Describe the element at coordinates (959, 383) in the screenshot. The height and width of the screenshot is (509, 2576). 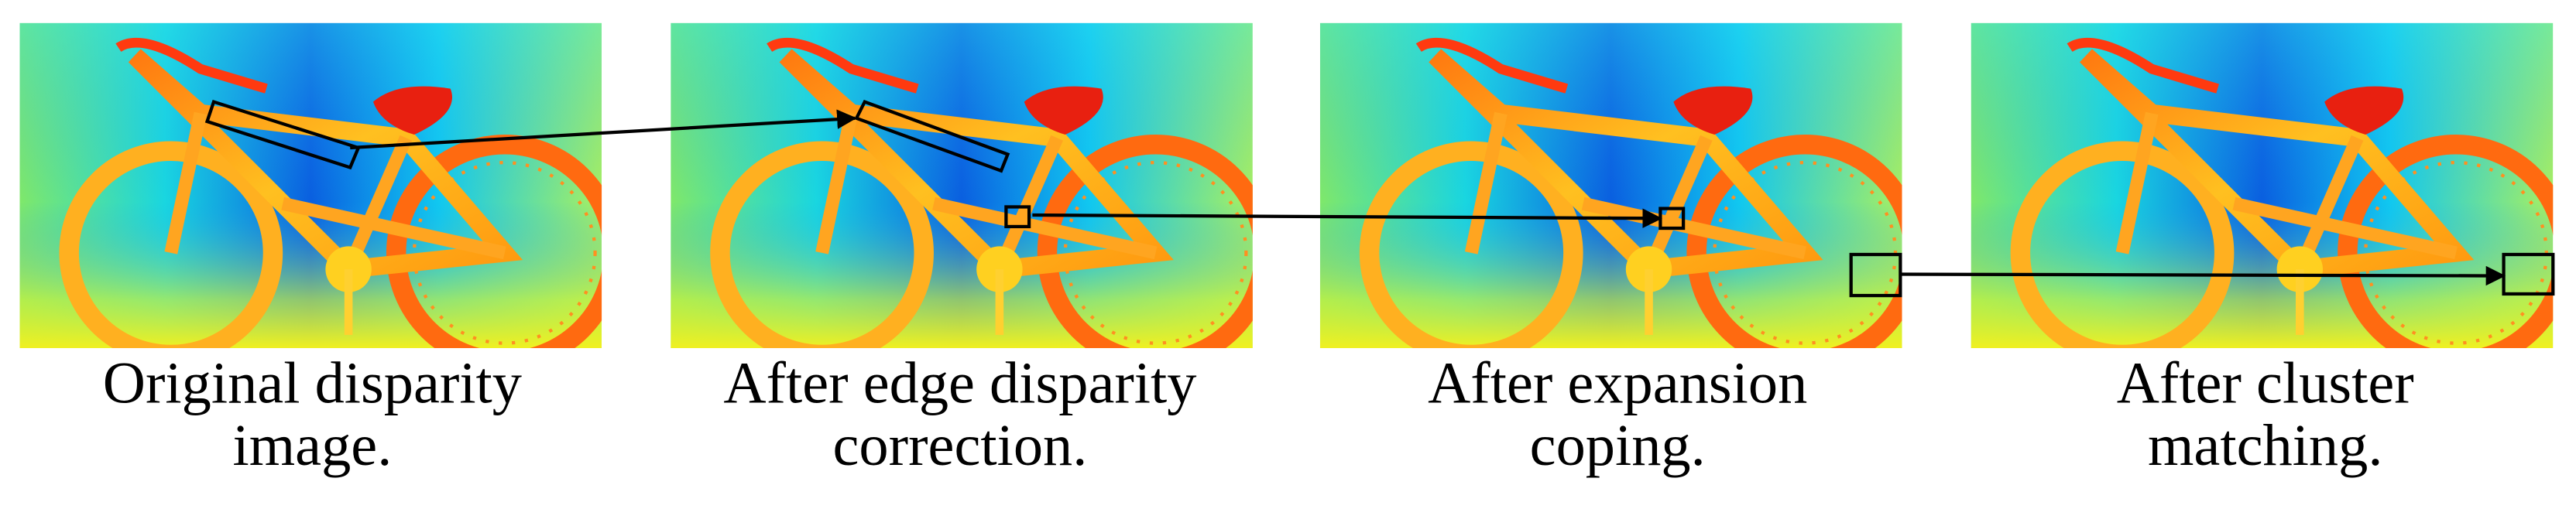
I see `caption: After edge disparity` at that location.